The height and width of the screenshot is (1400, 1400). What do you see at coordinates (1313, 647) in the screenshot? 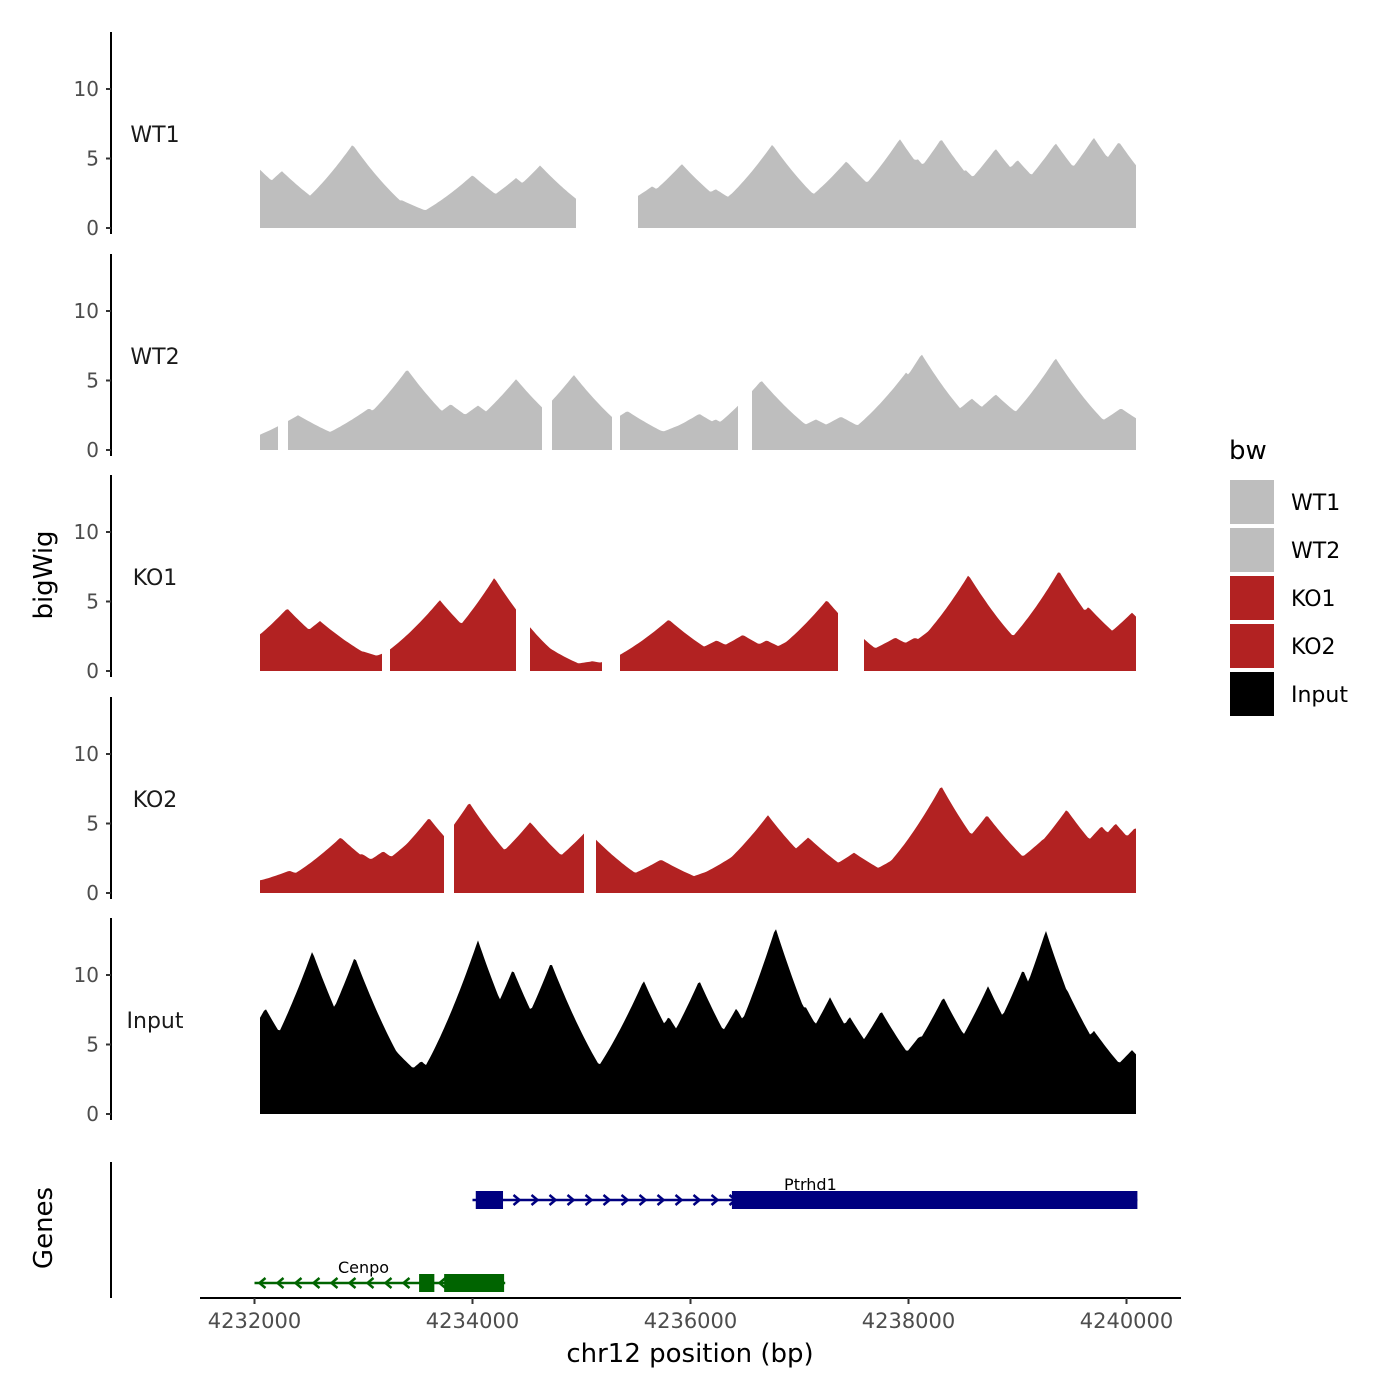
I see `legend-label-KO2: KO2` at bounding box center [1313, 647].